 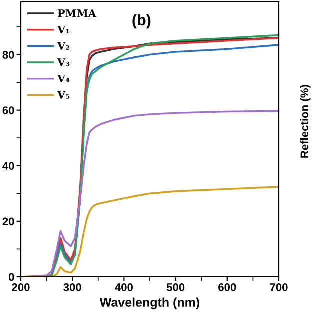 I want to click on x-tick-label: 400, so click(x=124, y=288).